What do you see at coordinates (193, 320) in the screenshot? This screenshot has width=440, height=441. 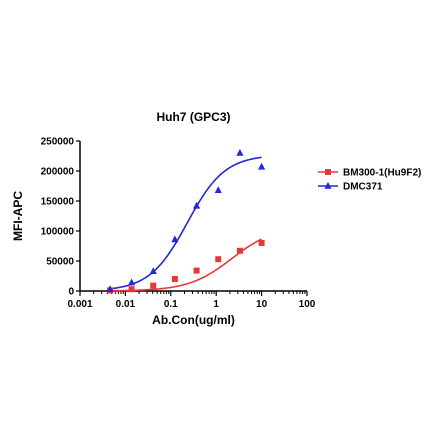 I see `x-axis-label: Ab.Con(ug/ml)` at bounding box center [193, 320].